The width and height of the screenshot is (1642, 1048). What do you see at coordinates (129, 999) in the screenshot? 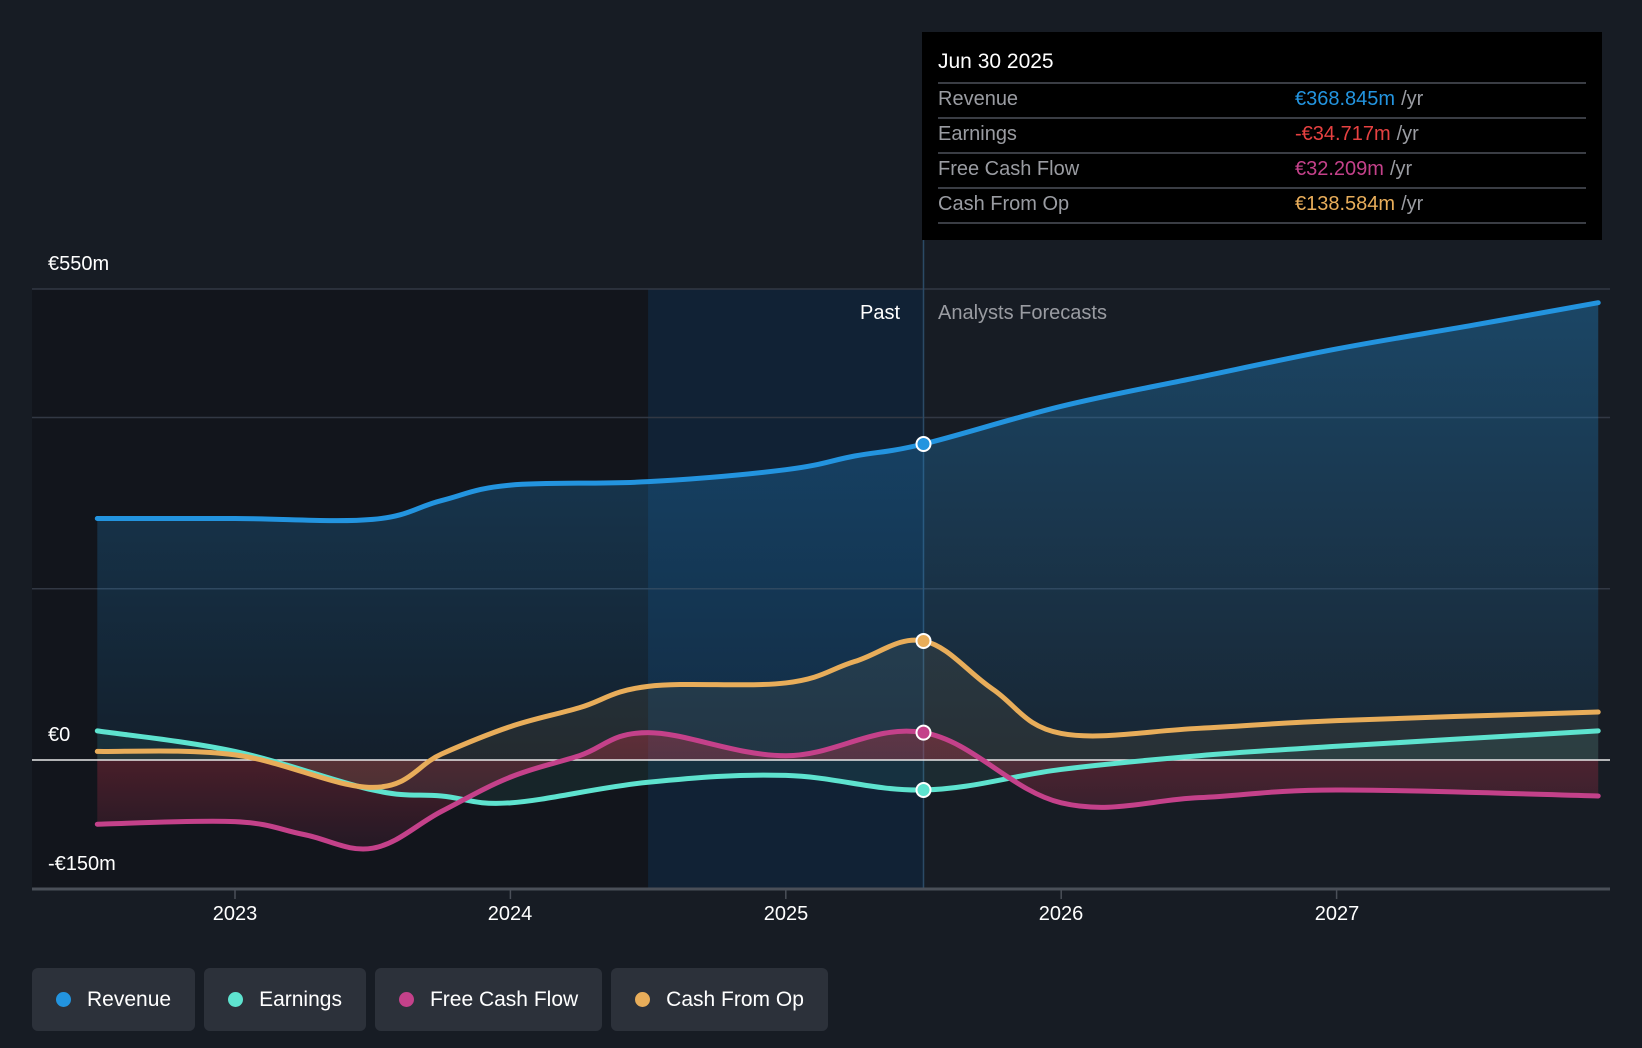
I see `legend-label: Revenue` at bounding box center [129, 999].